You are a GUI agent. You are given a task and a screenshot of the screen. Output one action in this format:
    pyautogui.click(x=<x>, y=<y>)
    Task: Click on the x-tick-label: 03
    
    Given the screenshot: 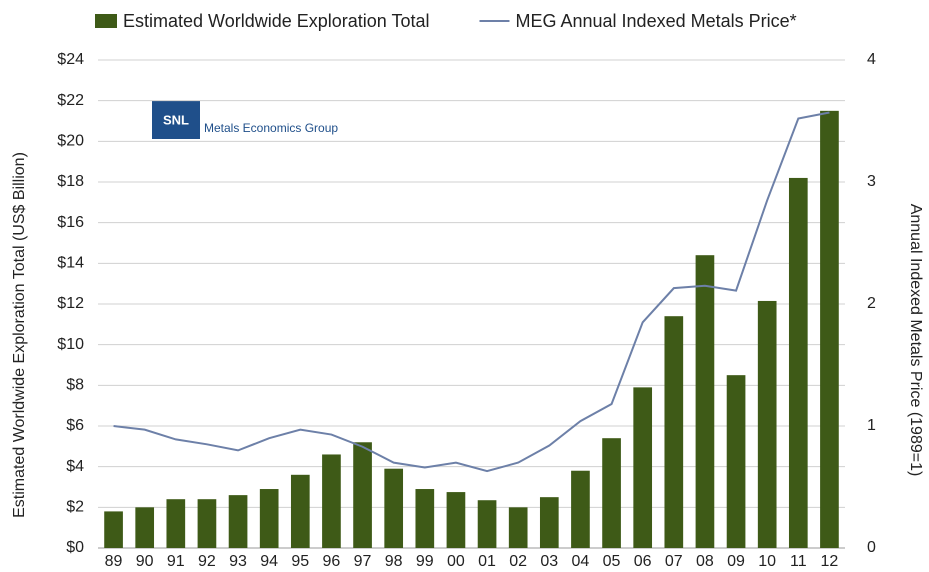 What is the action you would take?
    pyautogui.click(x=549, y=561)
    